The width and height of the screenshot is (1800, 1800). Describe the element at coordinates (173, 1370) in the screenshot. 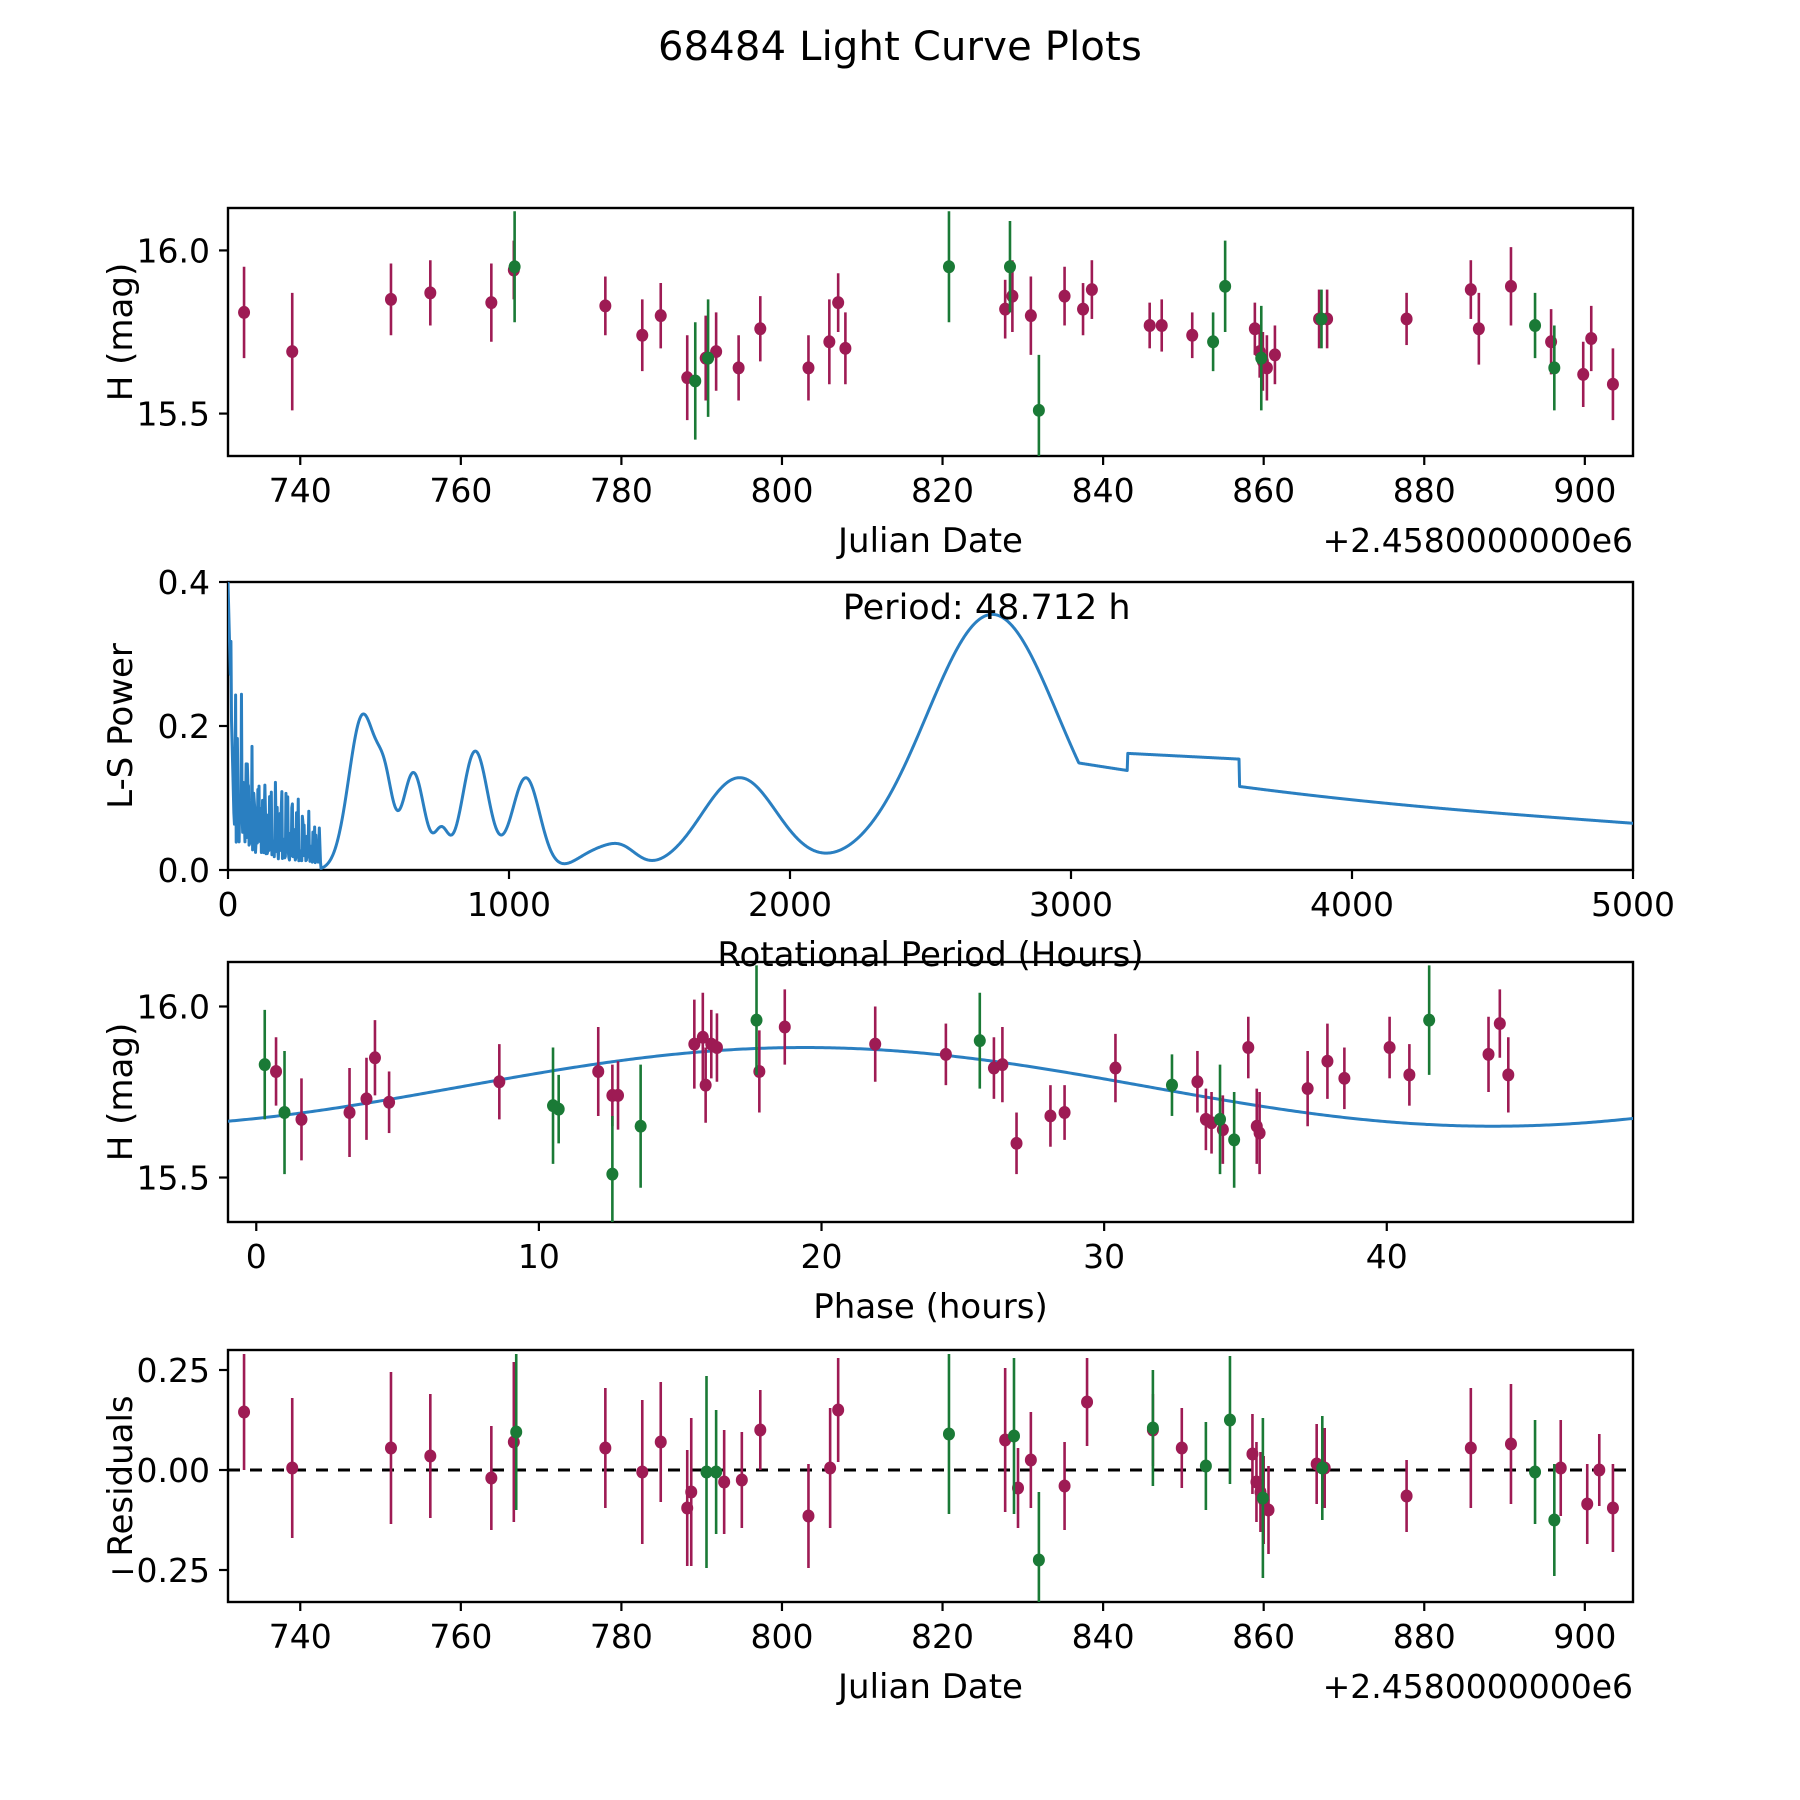

I see `y-tick-label: 0.25` at that location.